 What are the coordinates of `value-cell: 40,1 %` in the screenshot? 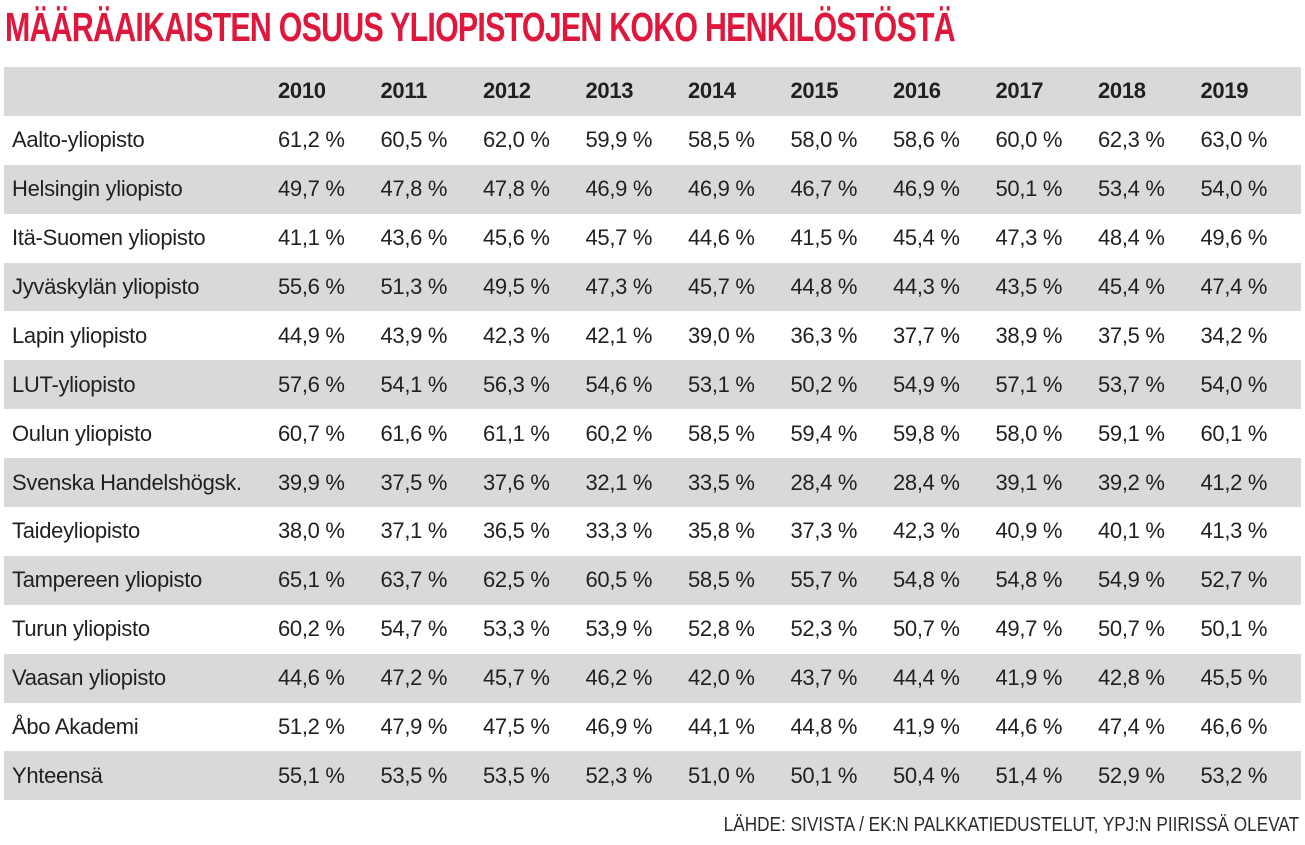 It's located at (1131, 531).